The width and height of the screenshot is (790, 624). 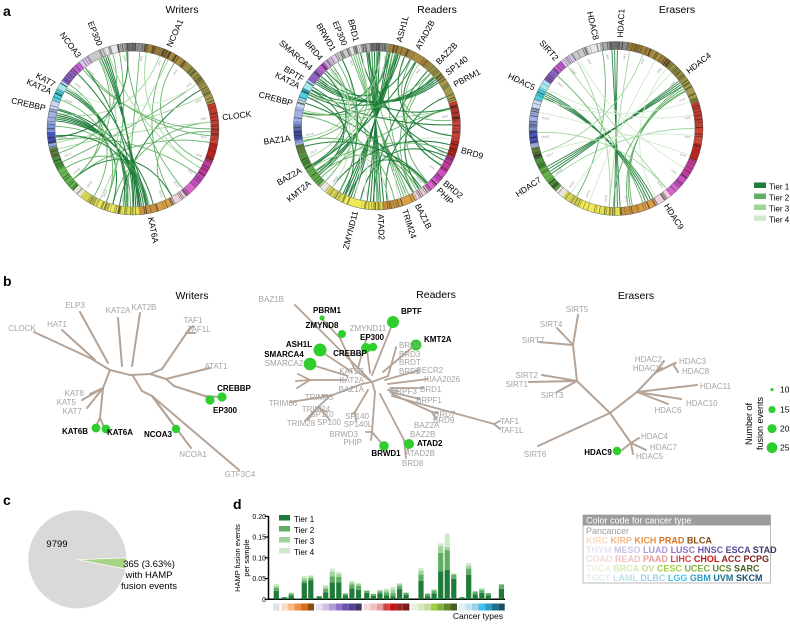 What do you see at coordinates (304, 530) in the screenshot?
I see `svg-text: Tier 2` at bounding box center [304, 530].